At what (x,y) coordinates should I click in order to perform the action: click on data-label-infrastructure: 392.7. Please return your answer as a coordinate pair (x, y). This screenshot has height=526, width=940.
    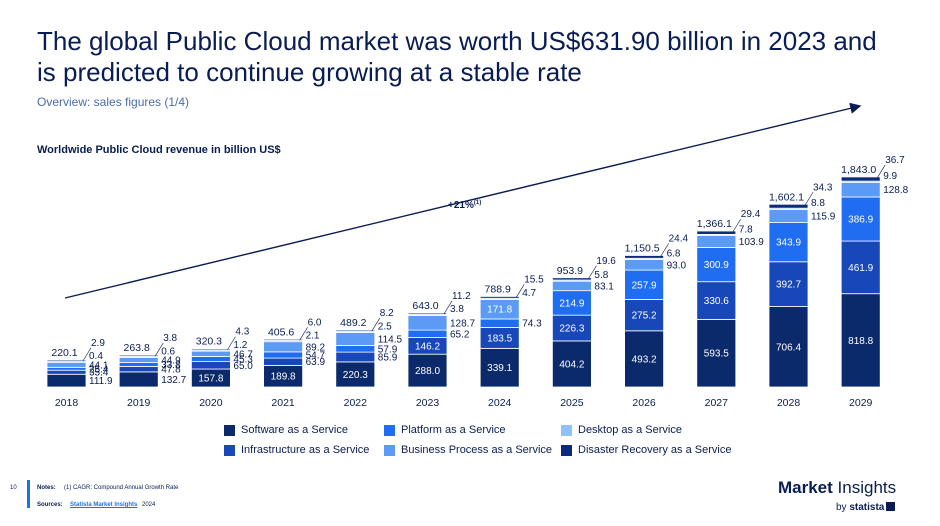
    Looking at the image, I should click on (788, 285).